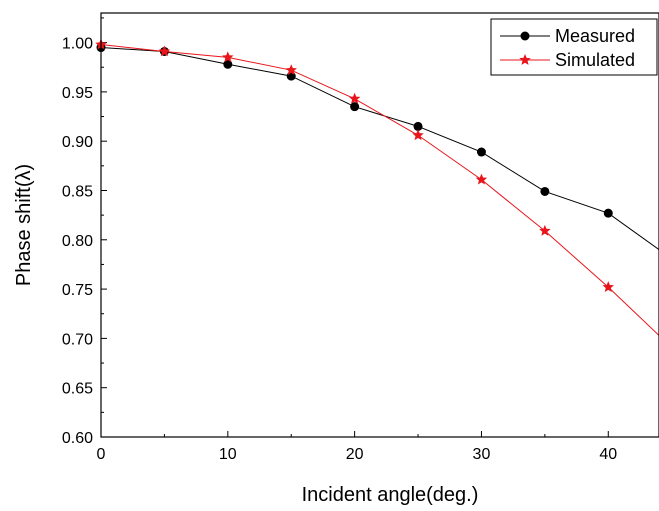  What do you see at coordinates (77, 438) in the screenshot?
I see `y-tick-label: 0.60` at bounding box center [77, 438].